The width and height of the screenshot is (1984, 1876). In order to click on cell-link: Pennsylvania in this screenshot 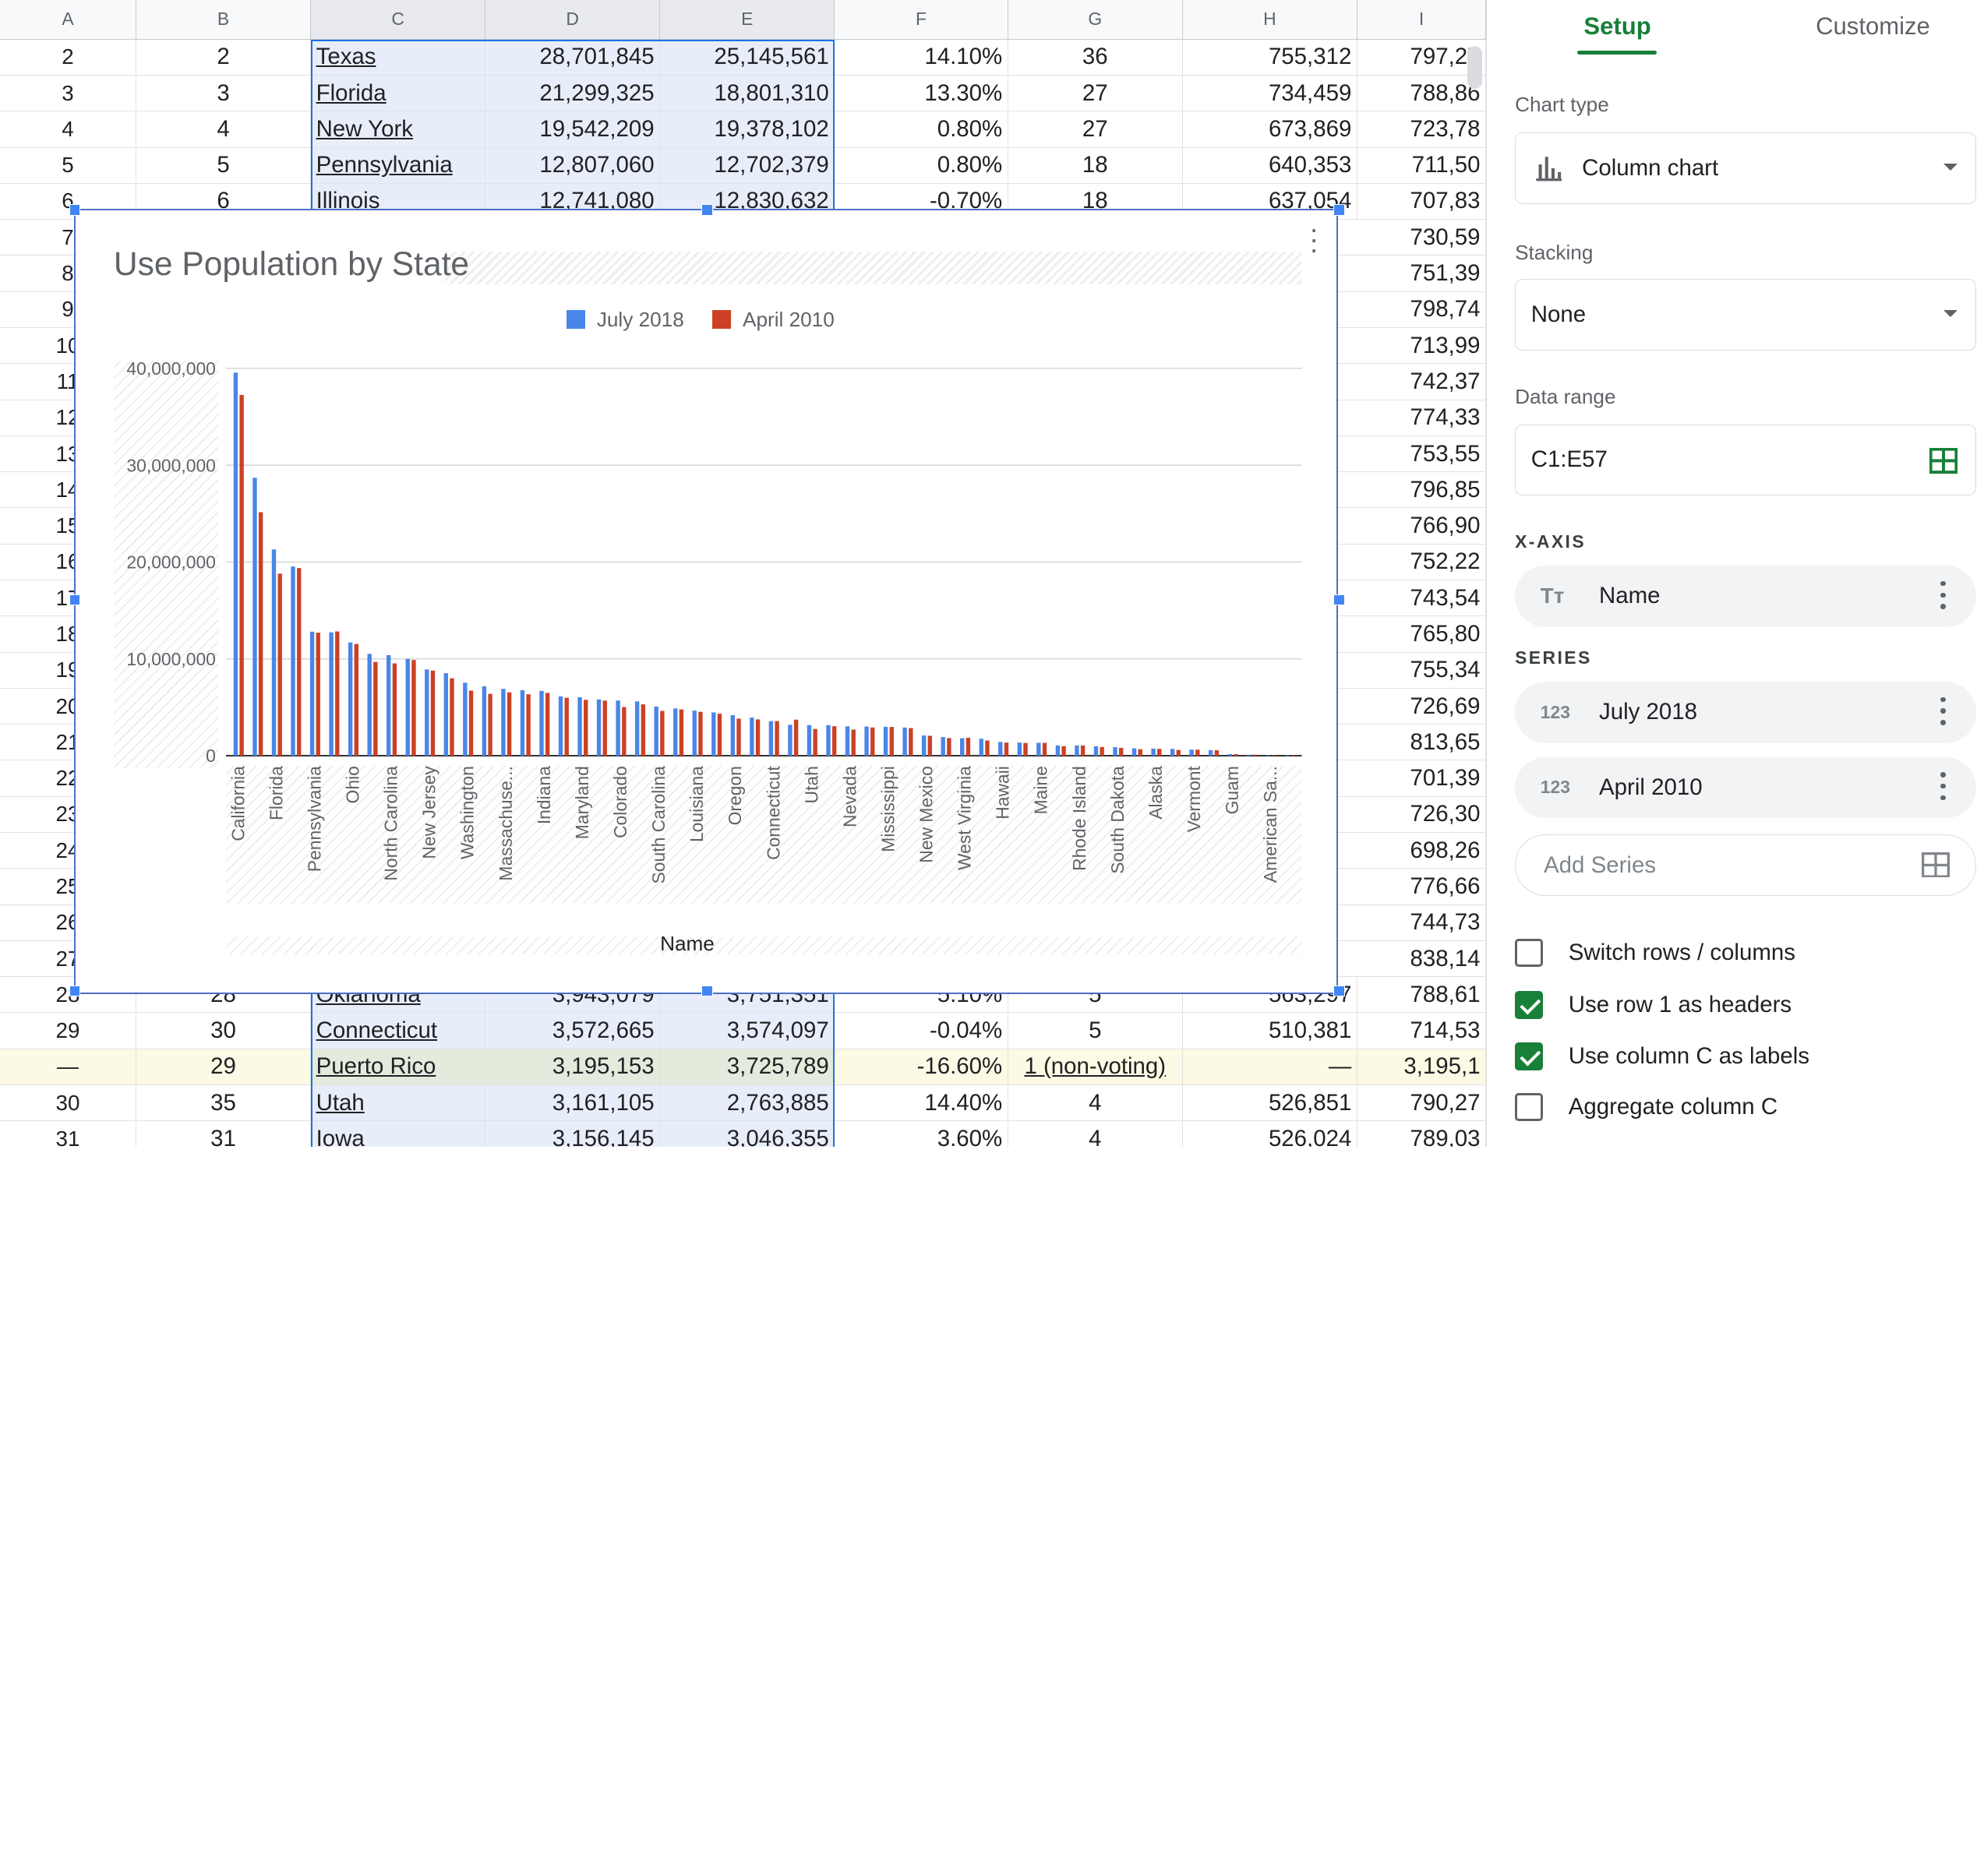, I will do `click(398, 165)`.